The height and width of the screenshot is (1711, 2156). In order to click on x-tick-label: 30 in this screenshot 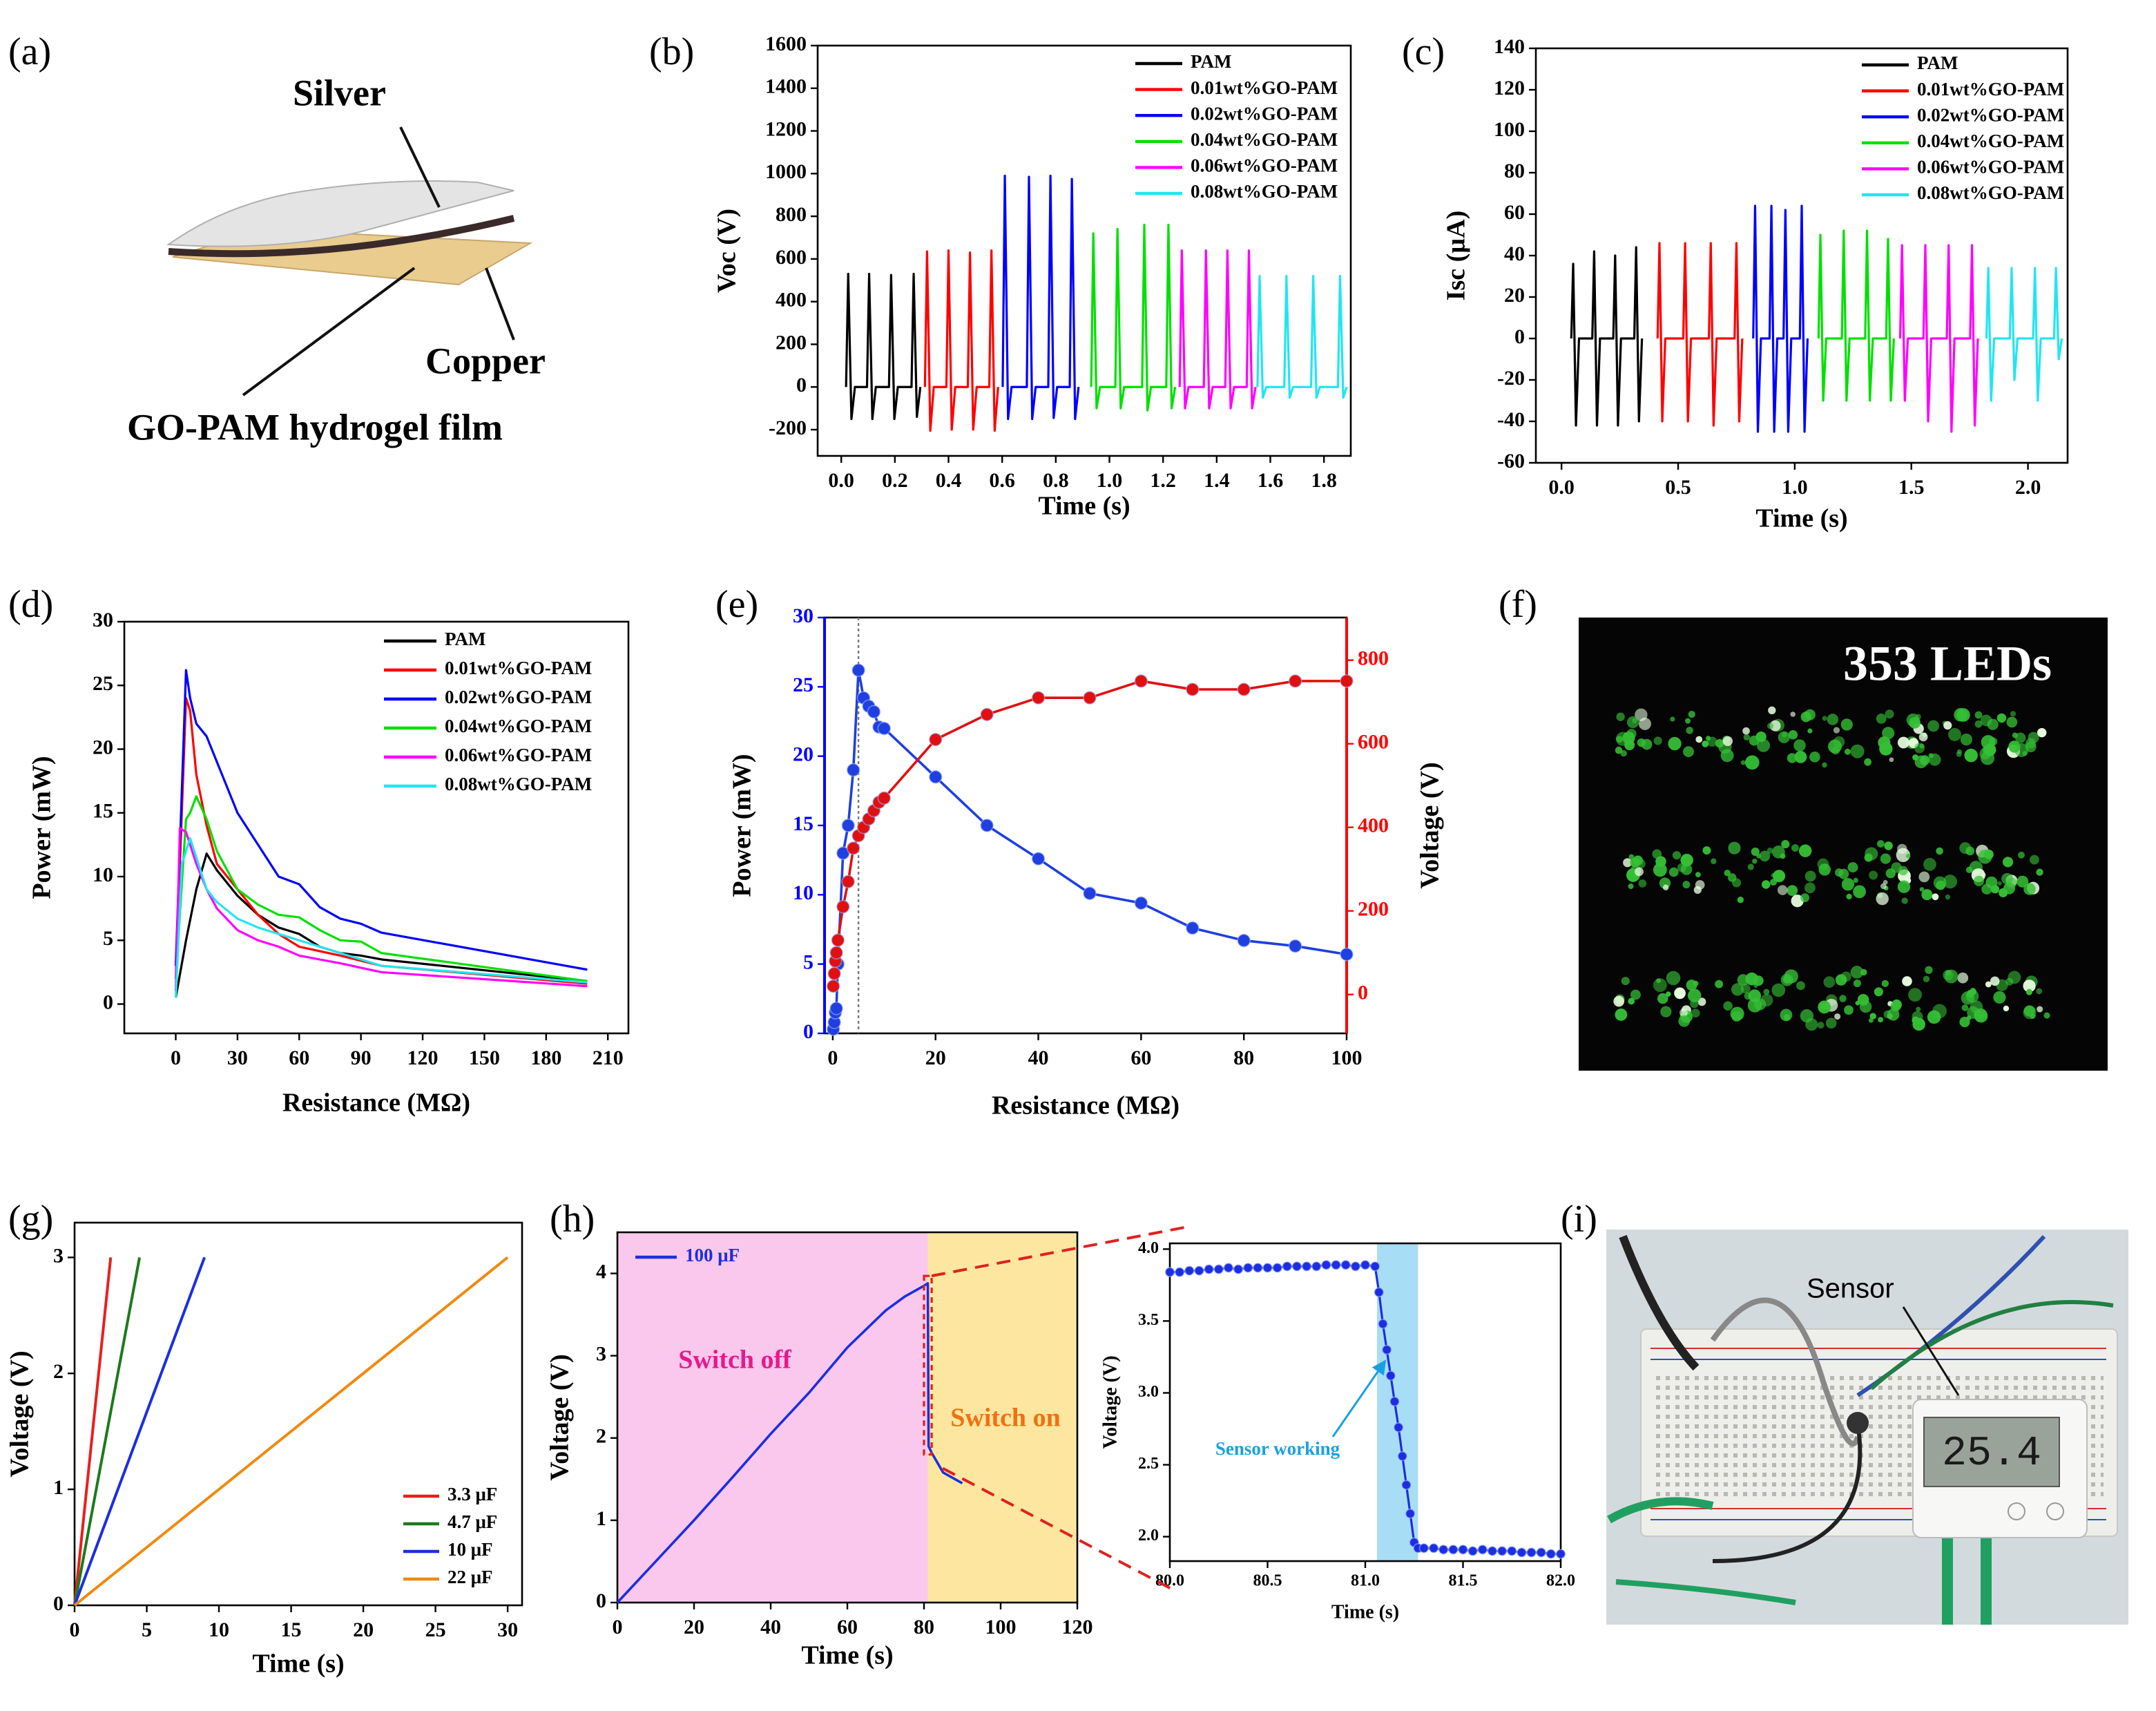, I will do `click(507, 1629)`.